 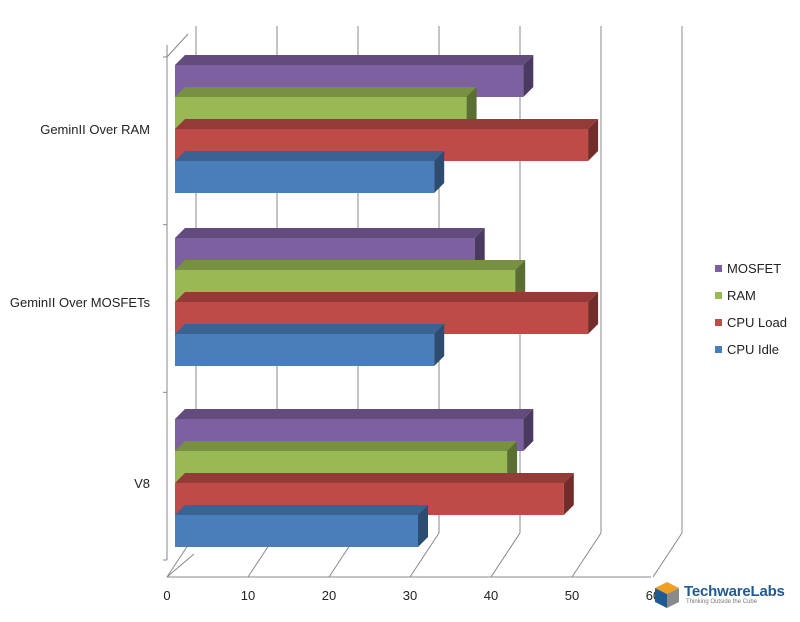 I want to click on techwarelabs-logo: TechwareLabs Thinking Outside the Cube, so click(x=722, y=595).